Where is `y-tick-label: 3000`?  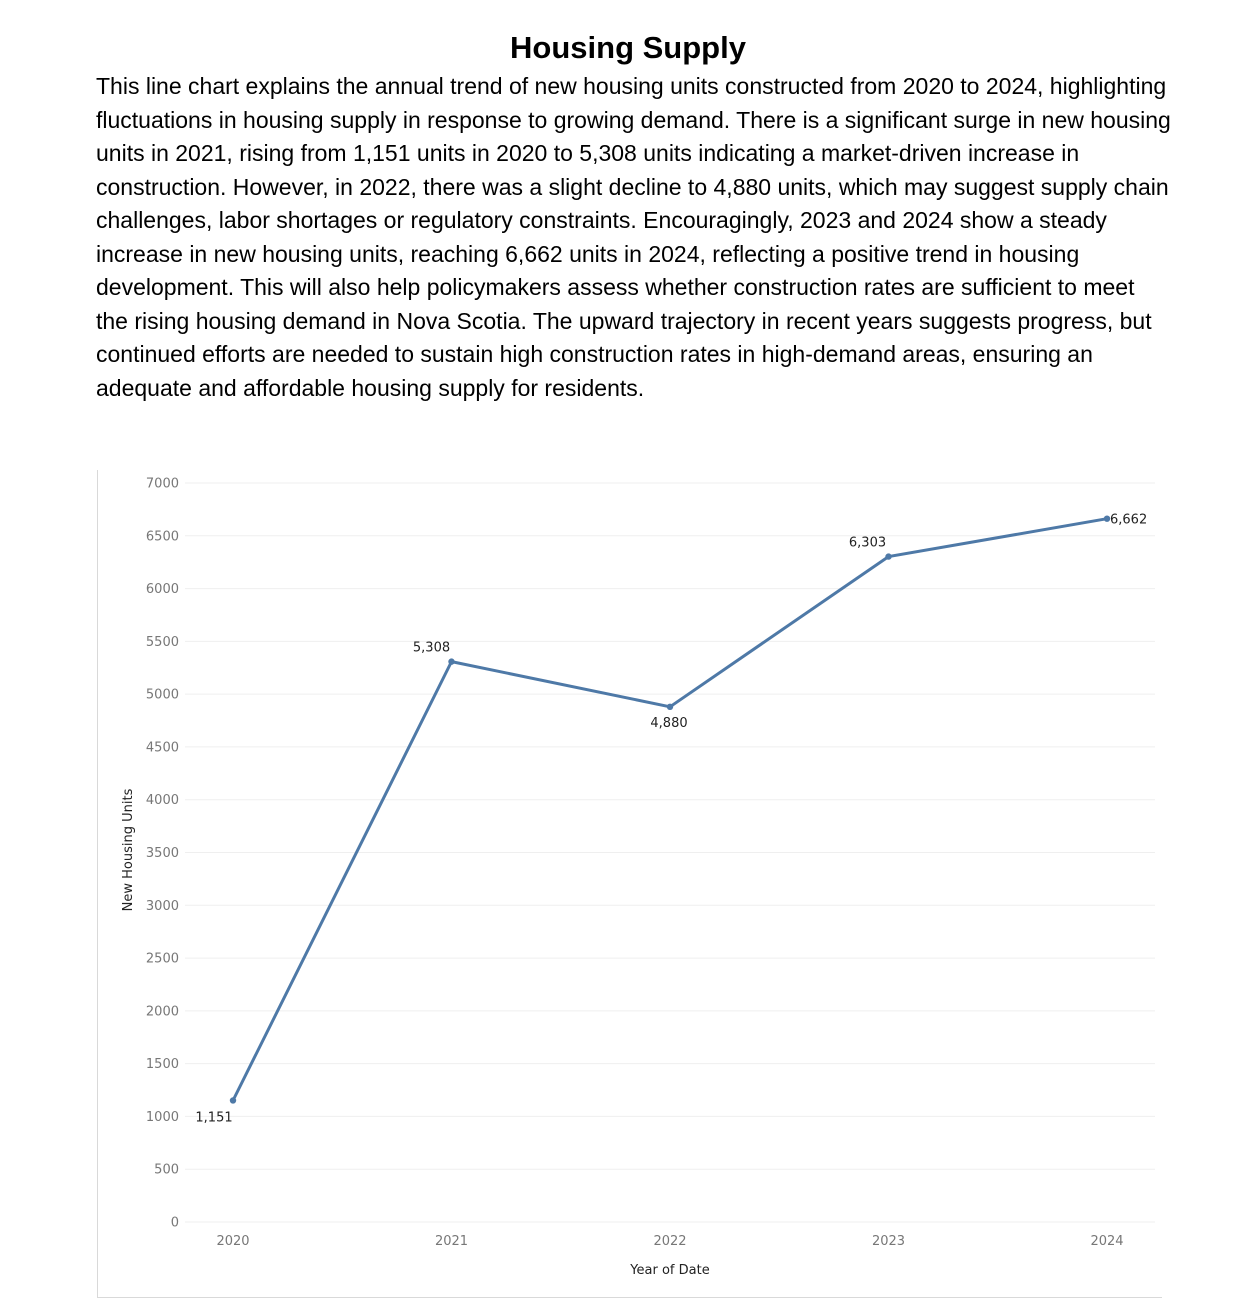 y-tick-label: 3000 is located at coordinates (162, 906).